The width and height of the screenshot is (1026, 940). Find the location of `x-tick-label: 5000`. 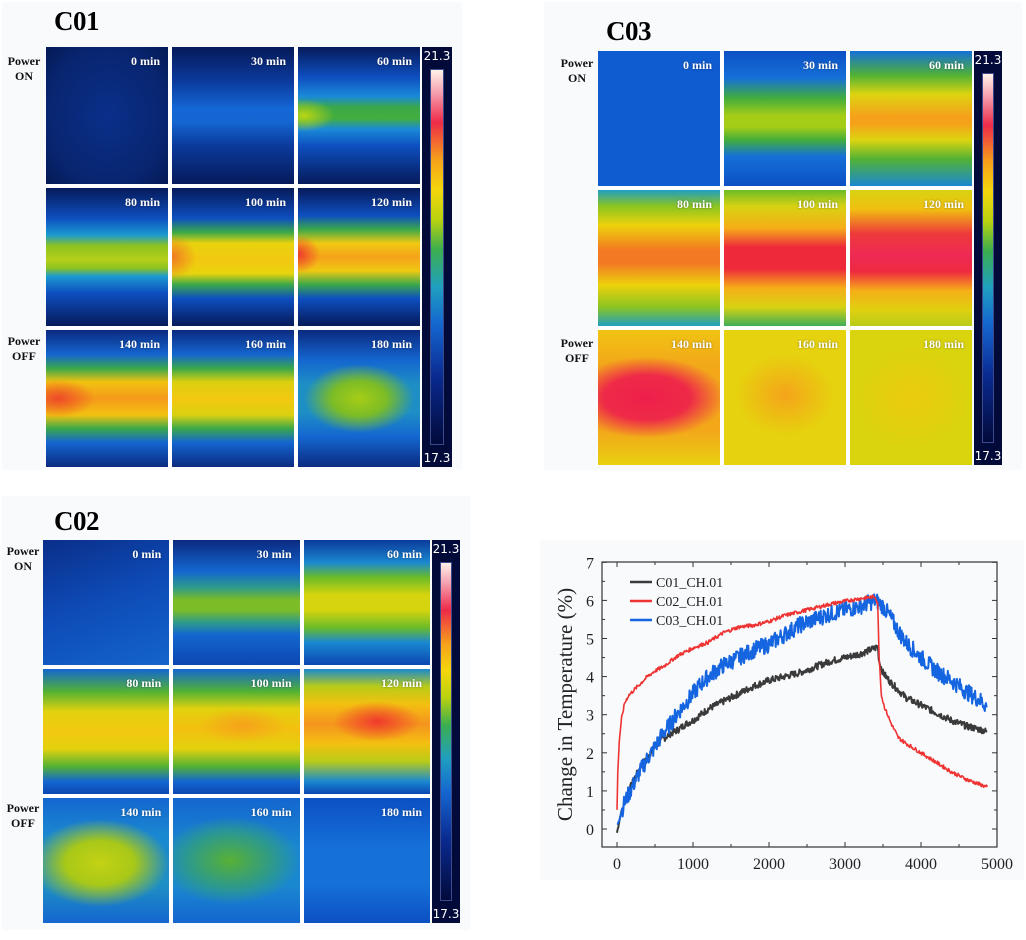

x-tick-label: 5000 is located at coordinates (997, 864).